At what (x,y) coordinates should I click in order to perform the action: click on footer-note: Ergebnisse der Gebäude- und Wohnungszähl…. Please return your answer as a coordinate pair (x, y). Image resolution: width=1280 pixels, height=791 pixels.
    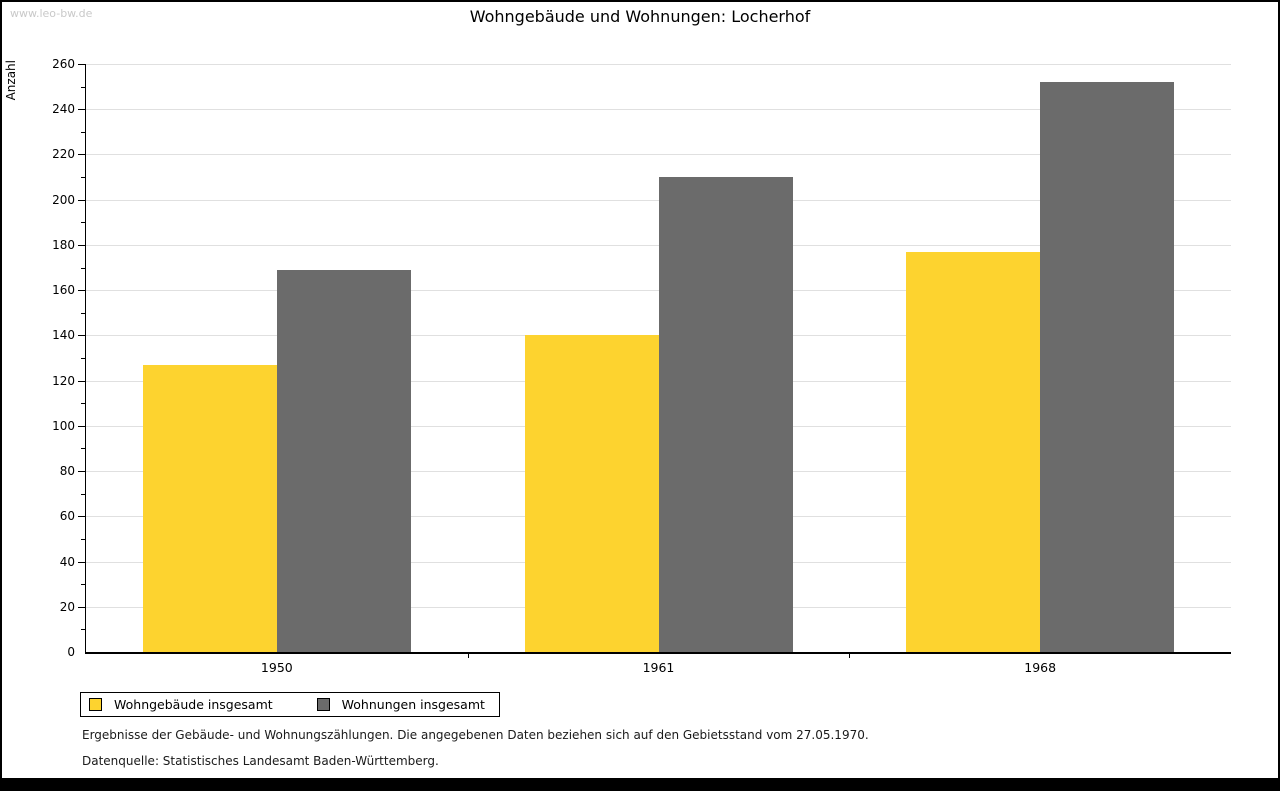
    Looking at the image, I should click on (475, 735).